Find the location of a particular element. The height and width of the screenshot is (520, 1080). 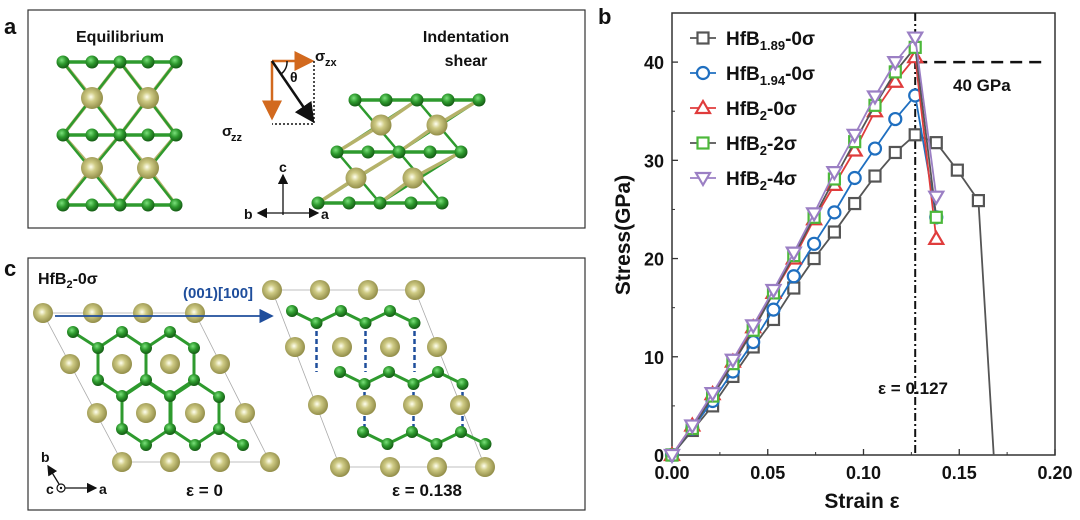

y-axis-title: Stress(GPa) is located at coordinates (623, 235).